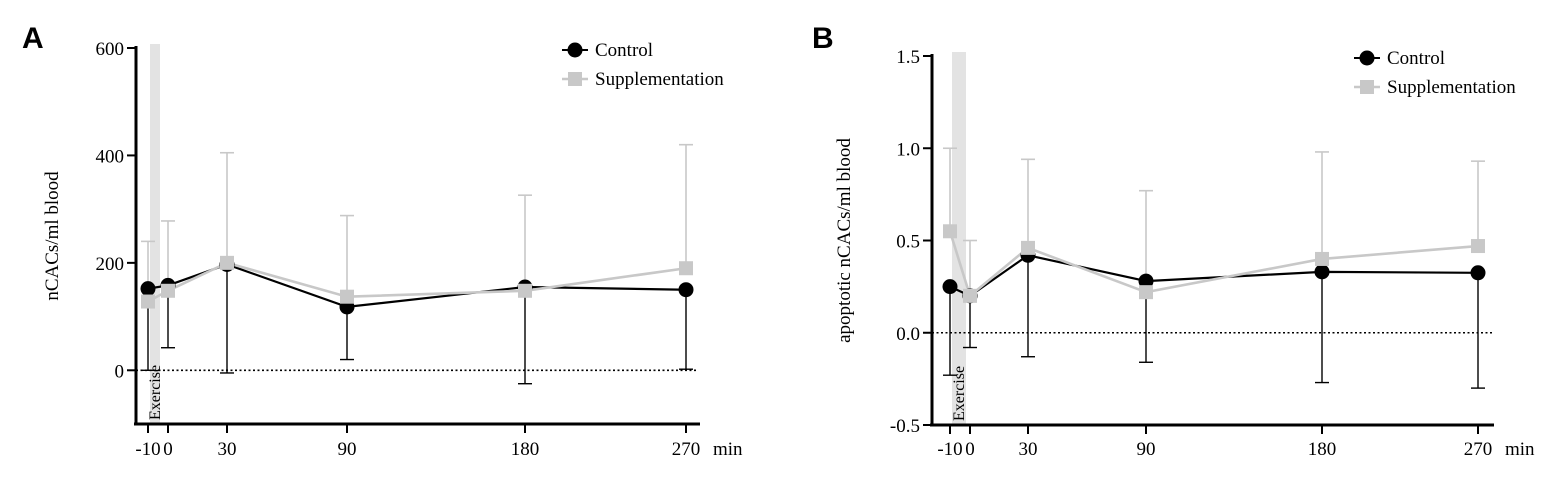 The image size is (1562, 479). What do you see at coordinates (110, 264) in the screenshot?
I see `y-tick-label: 200` at bounding box center [110, 264].